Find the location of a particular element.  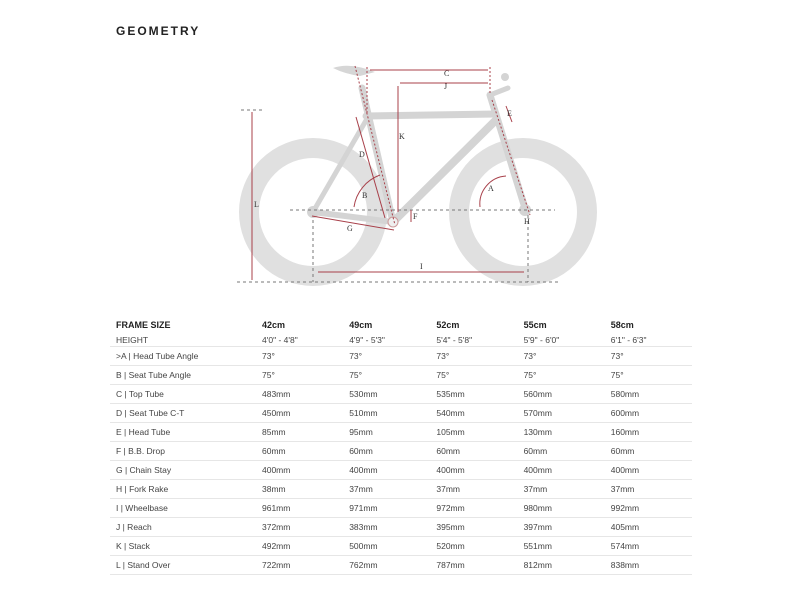

label-J: J is located at coordinates (445, 86).